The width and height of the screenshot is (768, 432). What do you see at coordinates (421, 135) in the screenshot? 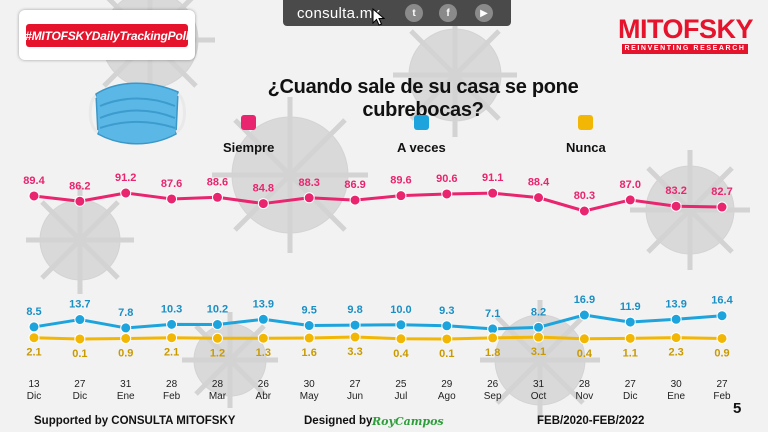
I see `legend-a-veces: A veces` at bounding box center [421, 135].